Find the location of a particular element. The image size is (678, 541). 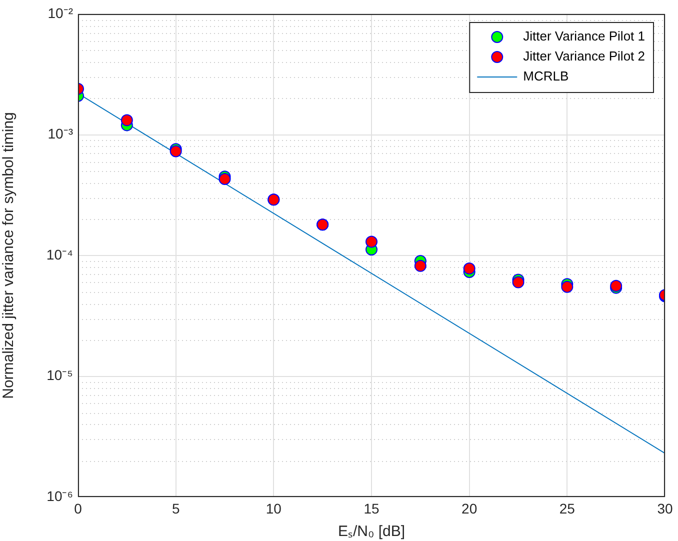

y-tick-label: 10⁻² is located at coordinates (61, 12).